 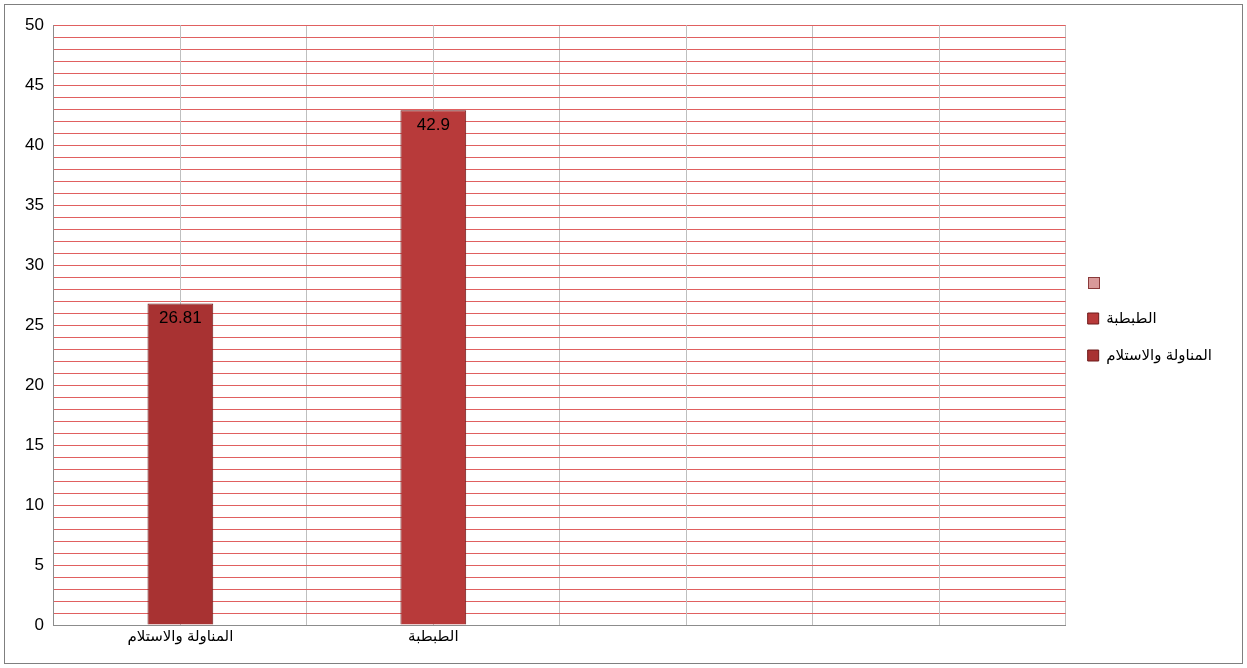 I want to click on y-tick-label: 25, so click(x=34, y=324).